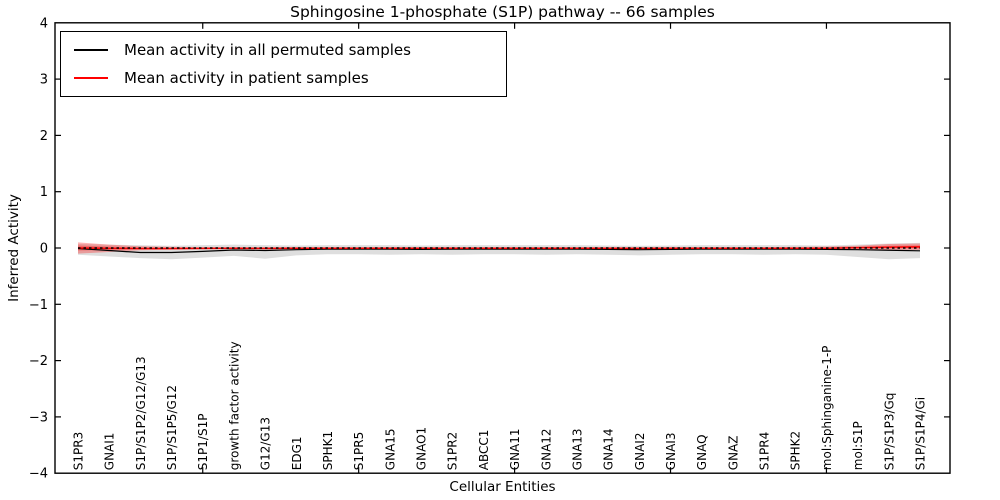 The width and height of the screenshot is (1000, 500). Describe the element at coordinates (44, 23) in the screenshot. I see `y-tick-label: 4` at that location.